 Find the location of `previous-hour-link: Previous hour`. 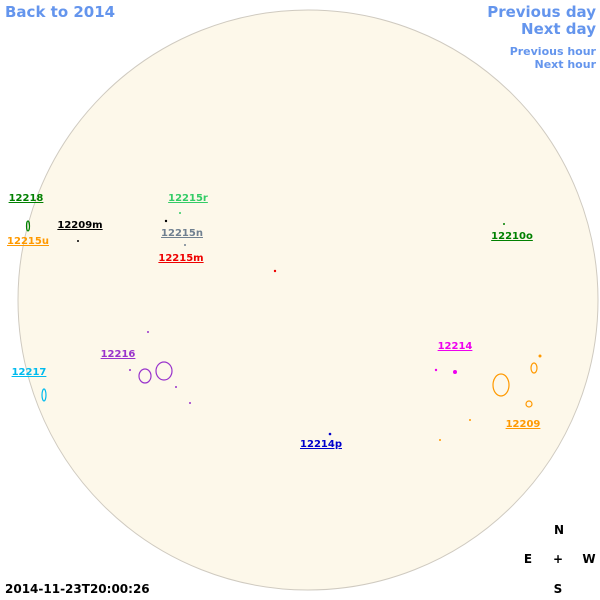

previous-hour-link: Previous hour is located at coordinates (552, 51).